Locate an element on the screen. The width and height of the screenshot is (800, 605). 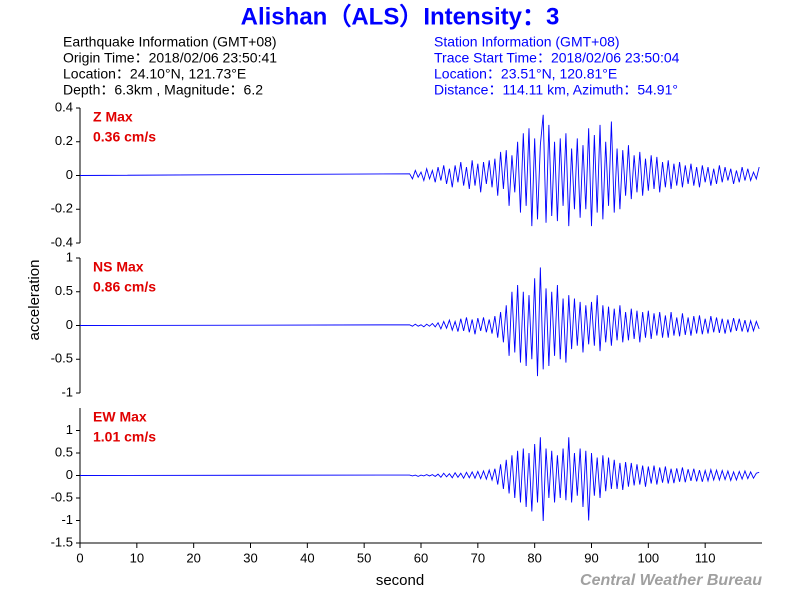
station-info: Station Information (GMT+08) is located at coordinates (527, 42).